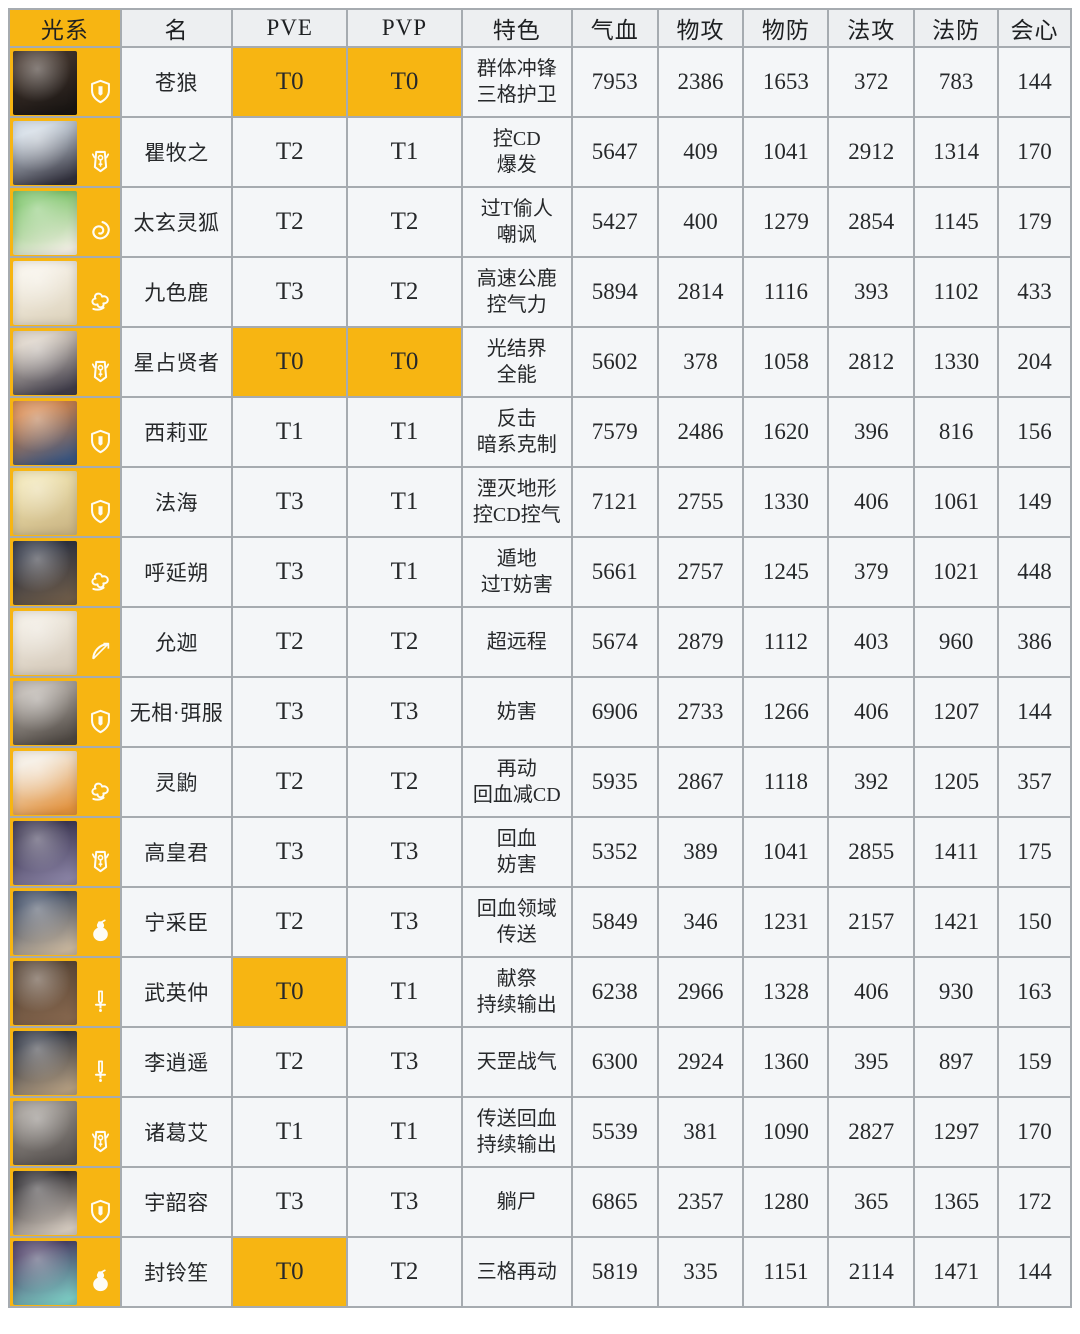  Describe the element at coordinates (956, 712) in the screenshot. I see `stat-mdef-cell: 1207` at that location.